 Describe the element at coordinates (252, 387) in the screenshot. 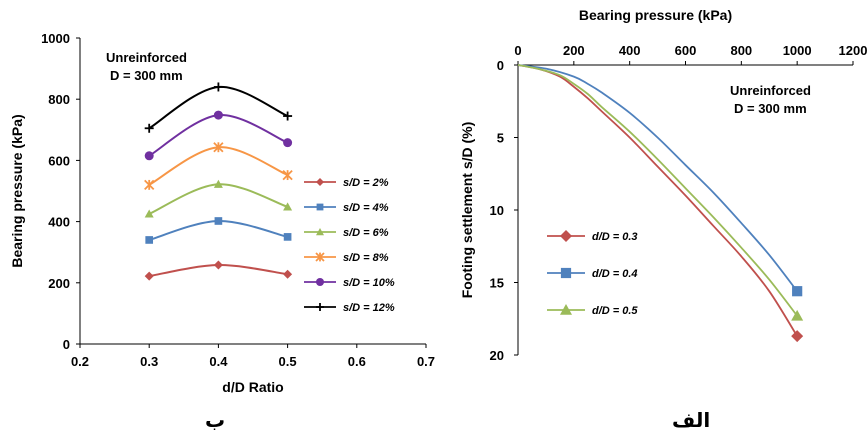

I see `x-axis-title: d/D Ratio` at that location.